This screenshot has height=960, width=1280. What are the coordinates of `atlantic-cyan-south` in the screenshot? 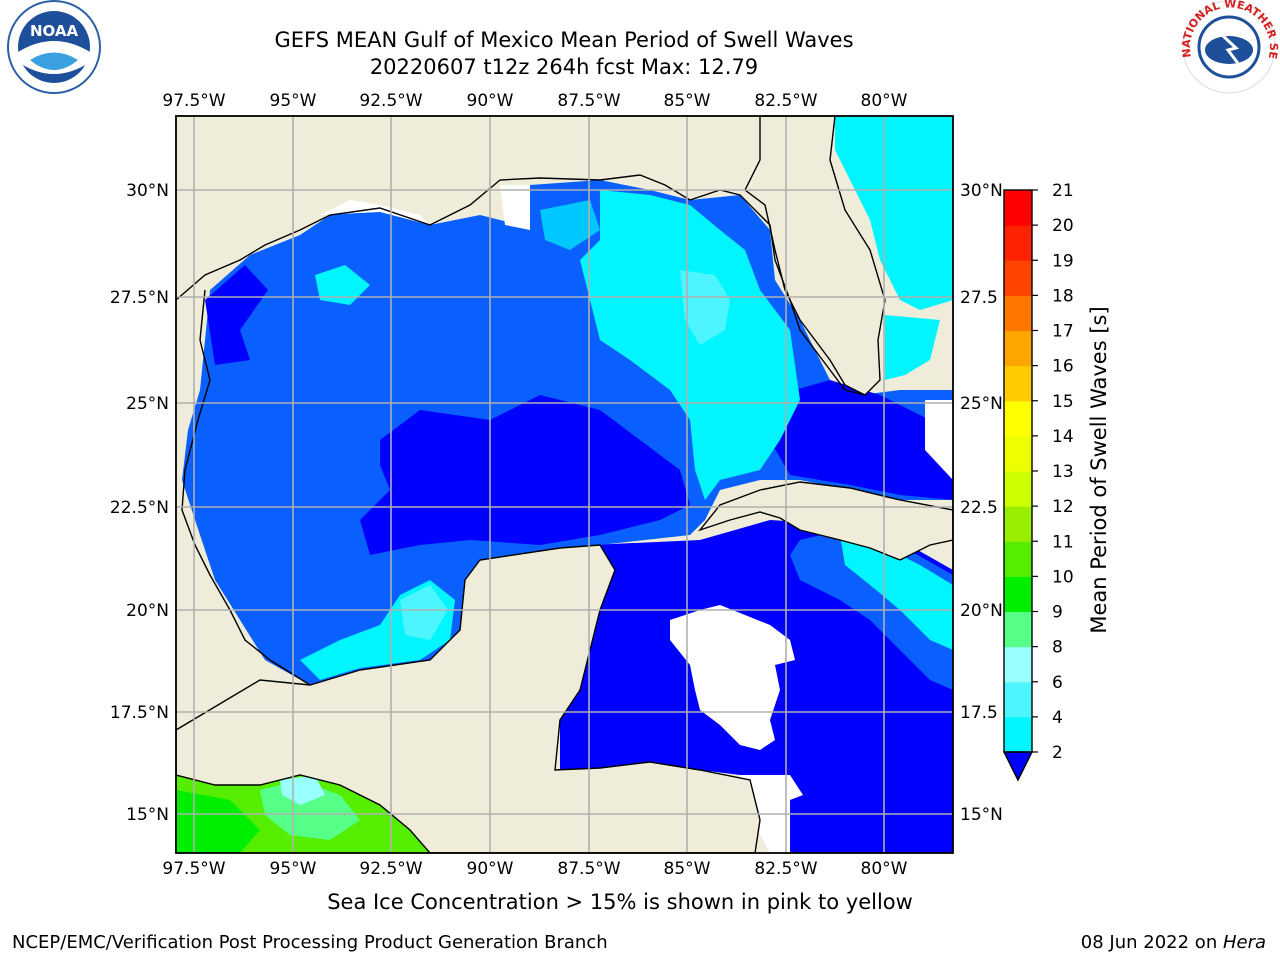 It's located at (912, 347).